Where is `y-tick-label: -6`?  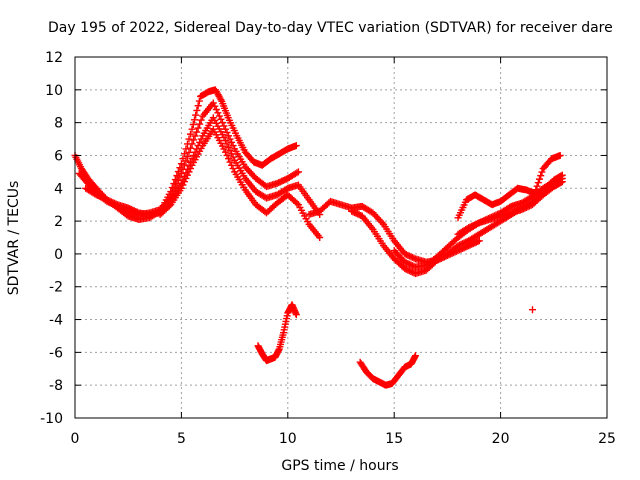
y-tick-label: -6 is located at coordinates (56, 353).